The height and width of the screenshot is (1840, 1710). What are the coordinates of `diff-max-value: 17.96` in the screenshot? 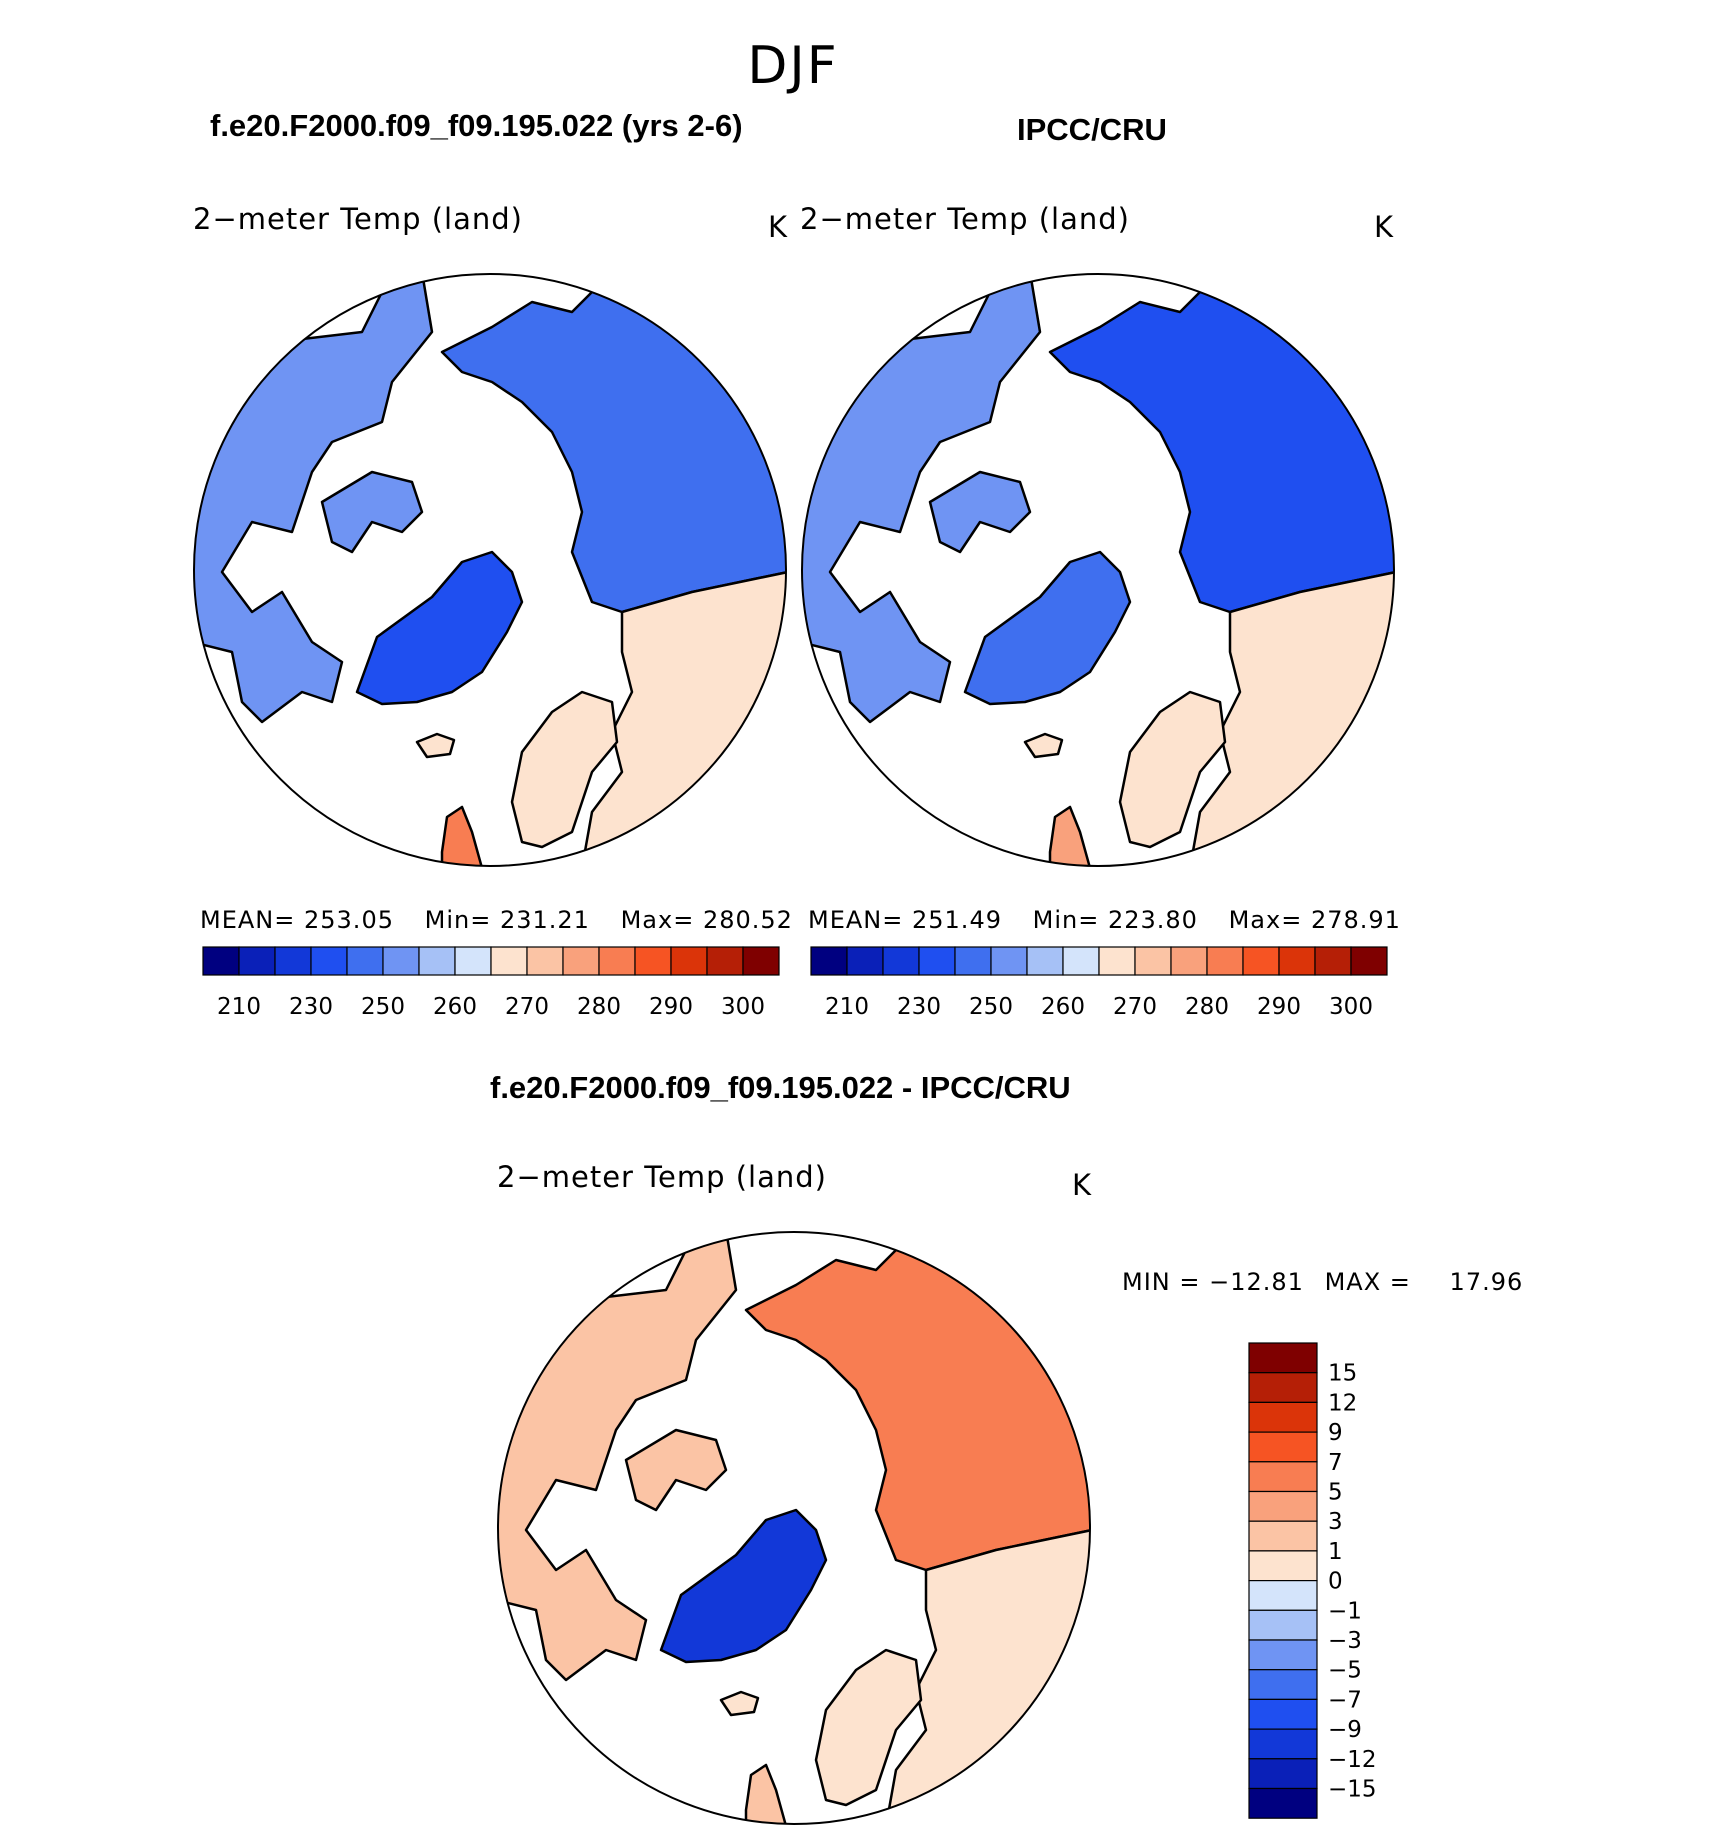 It's located at (1486, 1282).